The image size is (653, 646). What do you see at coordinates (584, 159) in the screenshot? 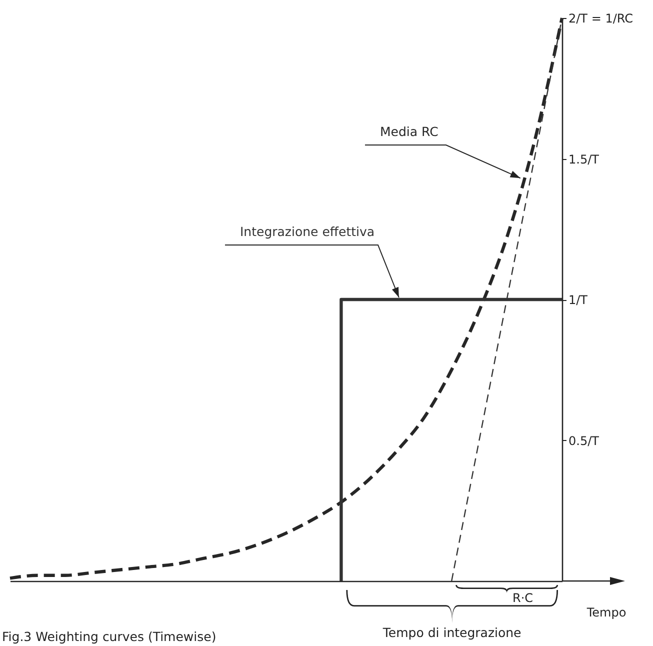
I see `y-tick-label: 1.5/T` at bounding box center [584, 159].